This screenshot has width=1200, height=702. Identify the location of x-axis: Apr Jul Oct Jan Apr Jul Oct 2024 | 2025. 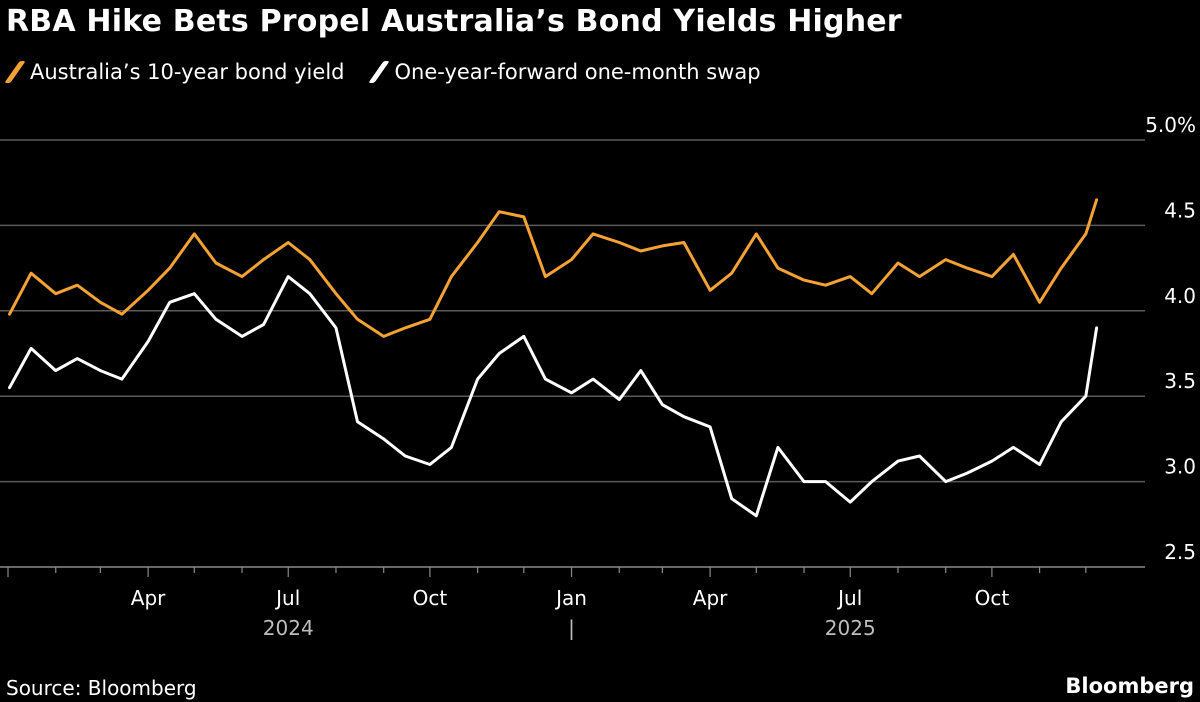
(572, 603).